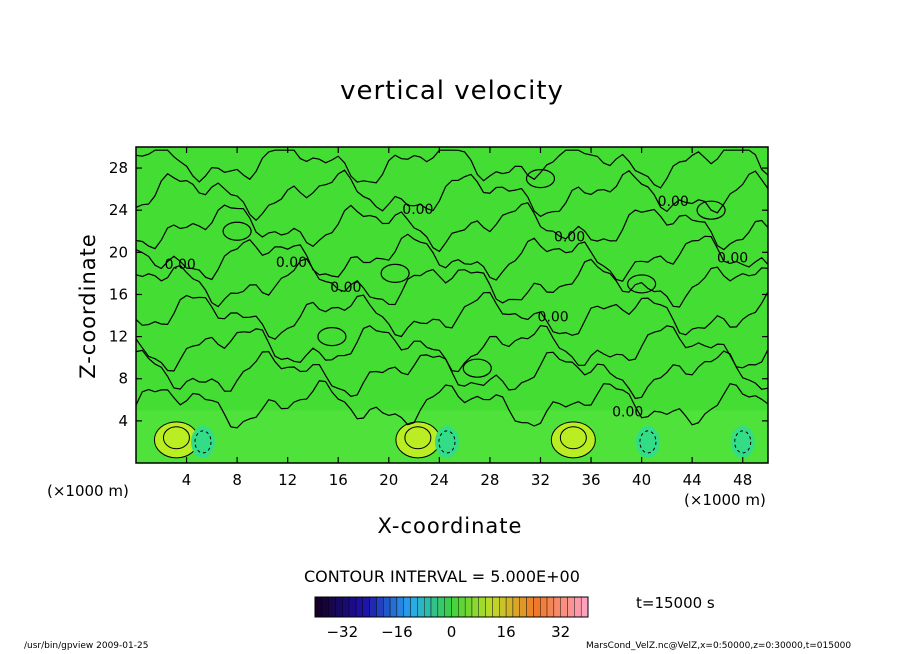  Describe the element at coordinates (187, 480) in the screenshot. I see `x-tick-label: 4` at that location.